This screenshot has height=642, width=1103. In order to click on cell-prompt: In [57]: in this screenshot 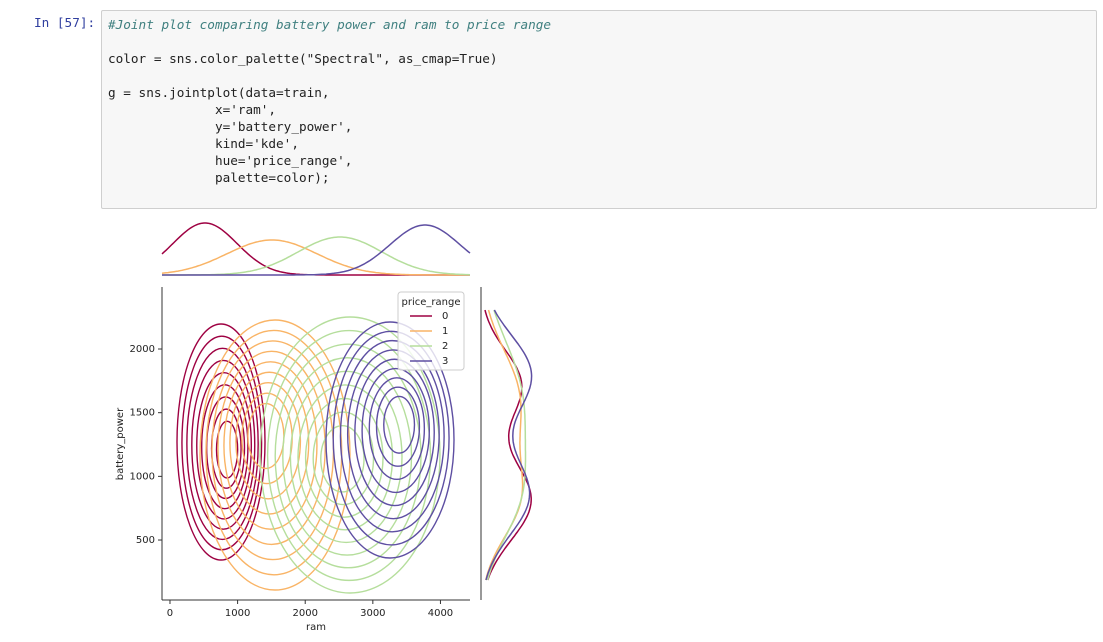, I will do `click(65, 22)`.